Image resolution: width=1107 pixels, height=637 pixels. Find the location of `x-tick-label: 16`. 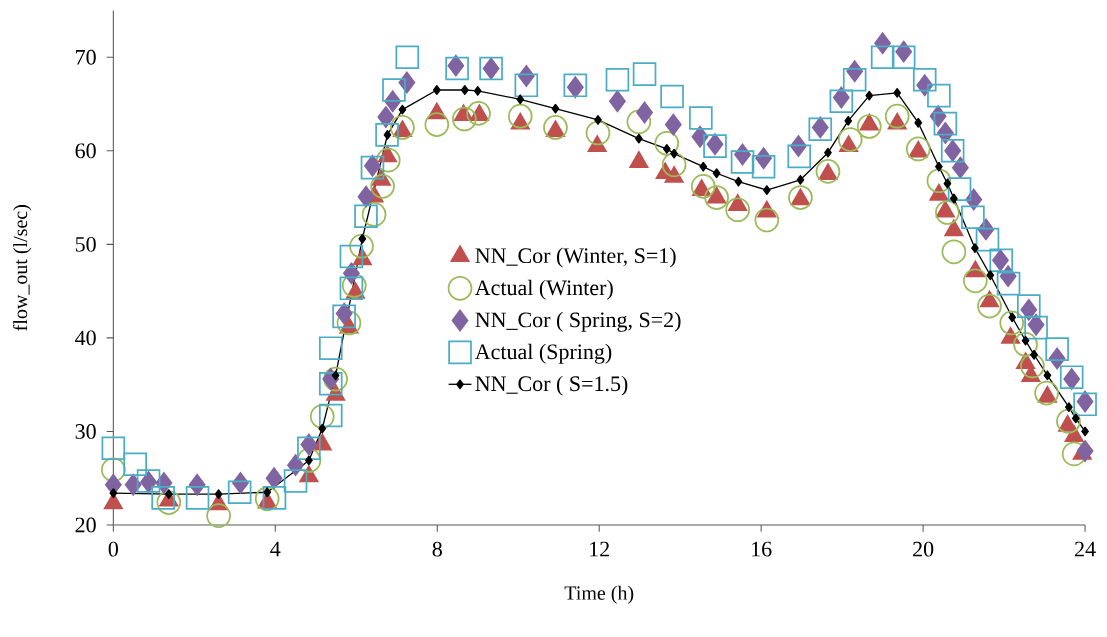

x-tick-label: 16 is located at coordinates (762, 549).